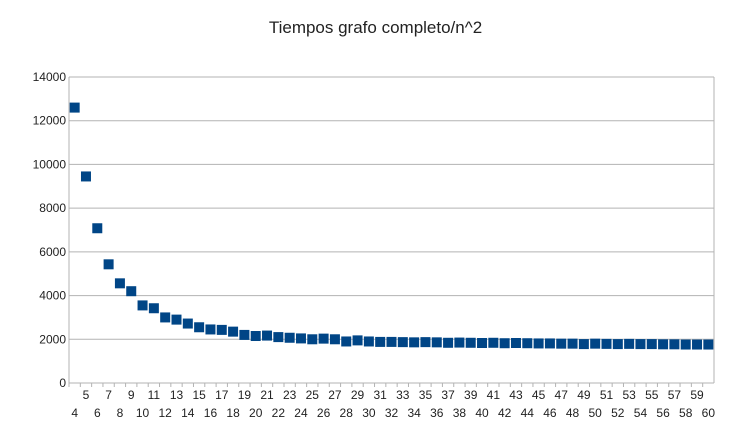 The width and height of the screenshot is (751, 448). Describe the element at coordinates (641, 413) in the screenshot. I see `x-tick-label: 54` at that location.